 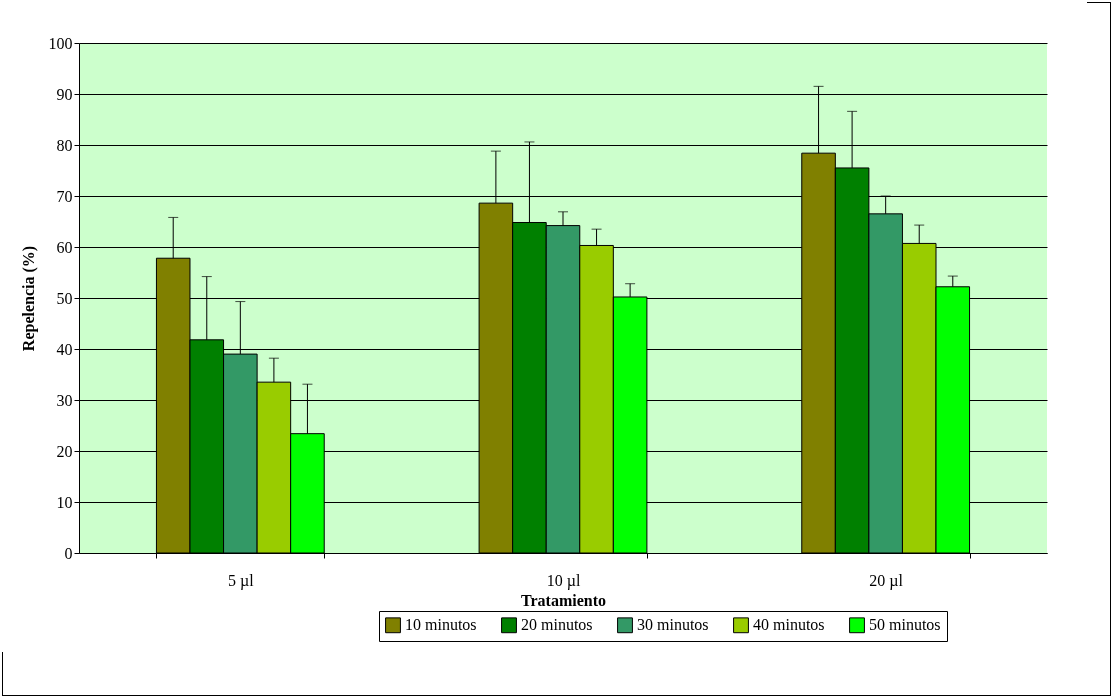 I want to click on y-tick-label: 70, so click(x=64, y=196).